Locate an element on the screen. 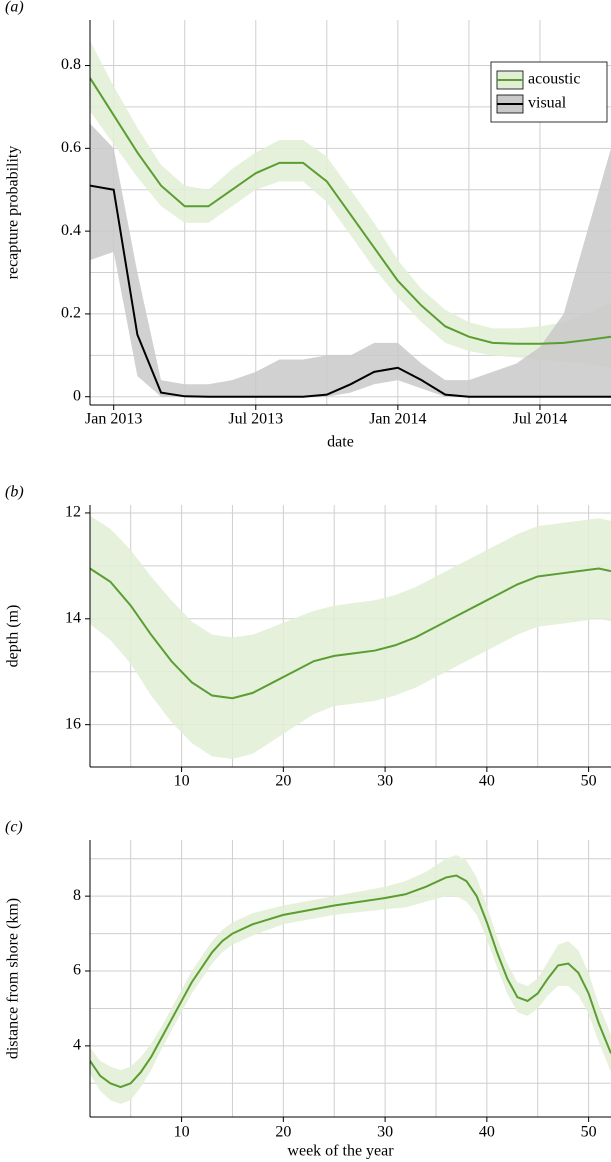 Image resolution: width=611 pixels, height=1162 pixels. y-tick-label: 0.2 is located at coordinates (71, 313).